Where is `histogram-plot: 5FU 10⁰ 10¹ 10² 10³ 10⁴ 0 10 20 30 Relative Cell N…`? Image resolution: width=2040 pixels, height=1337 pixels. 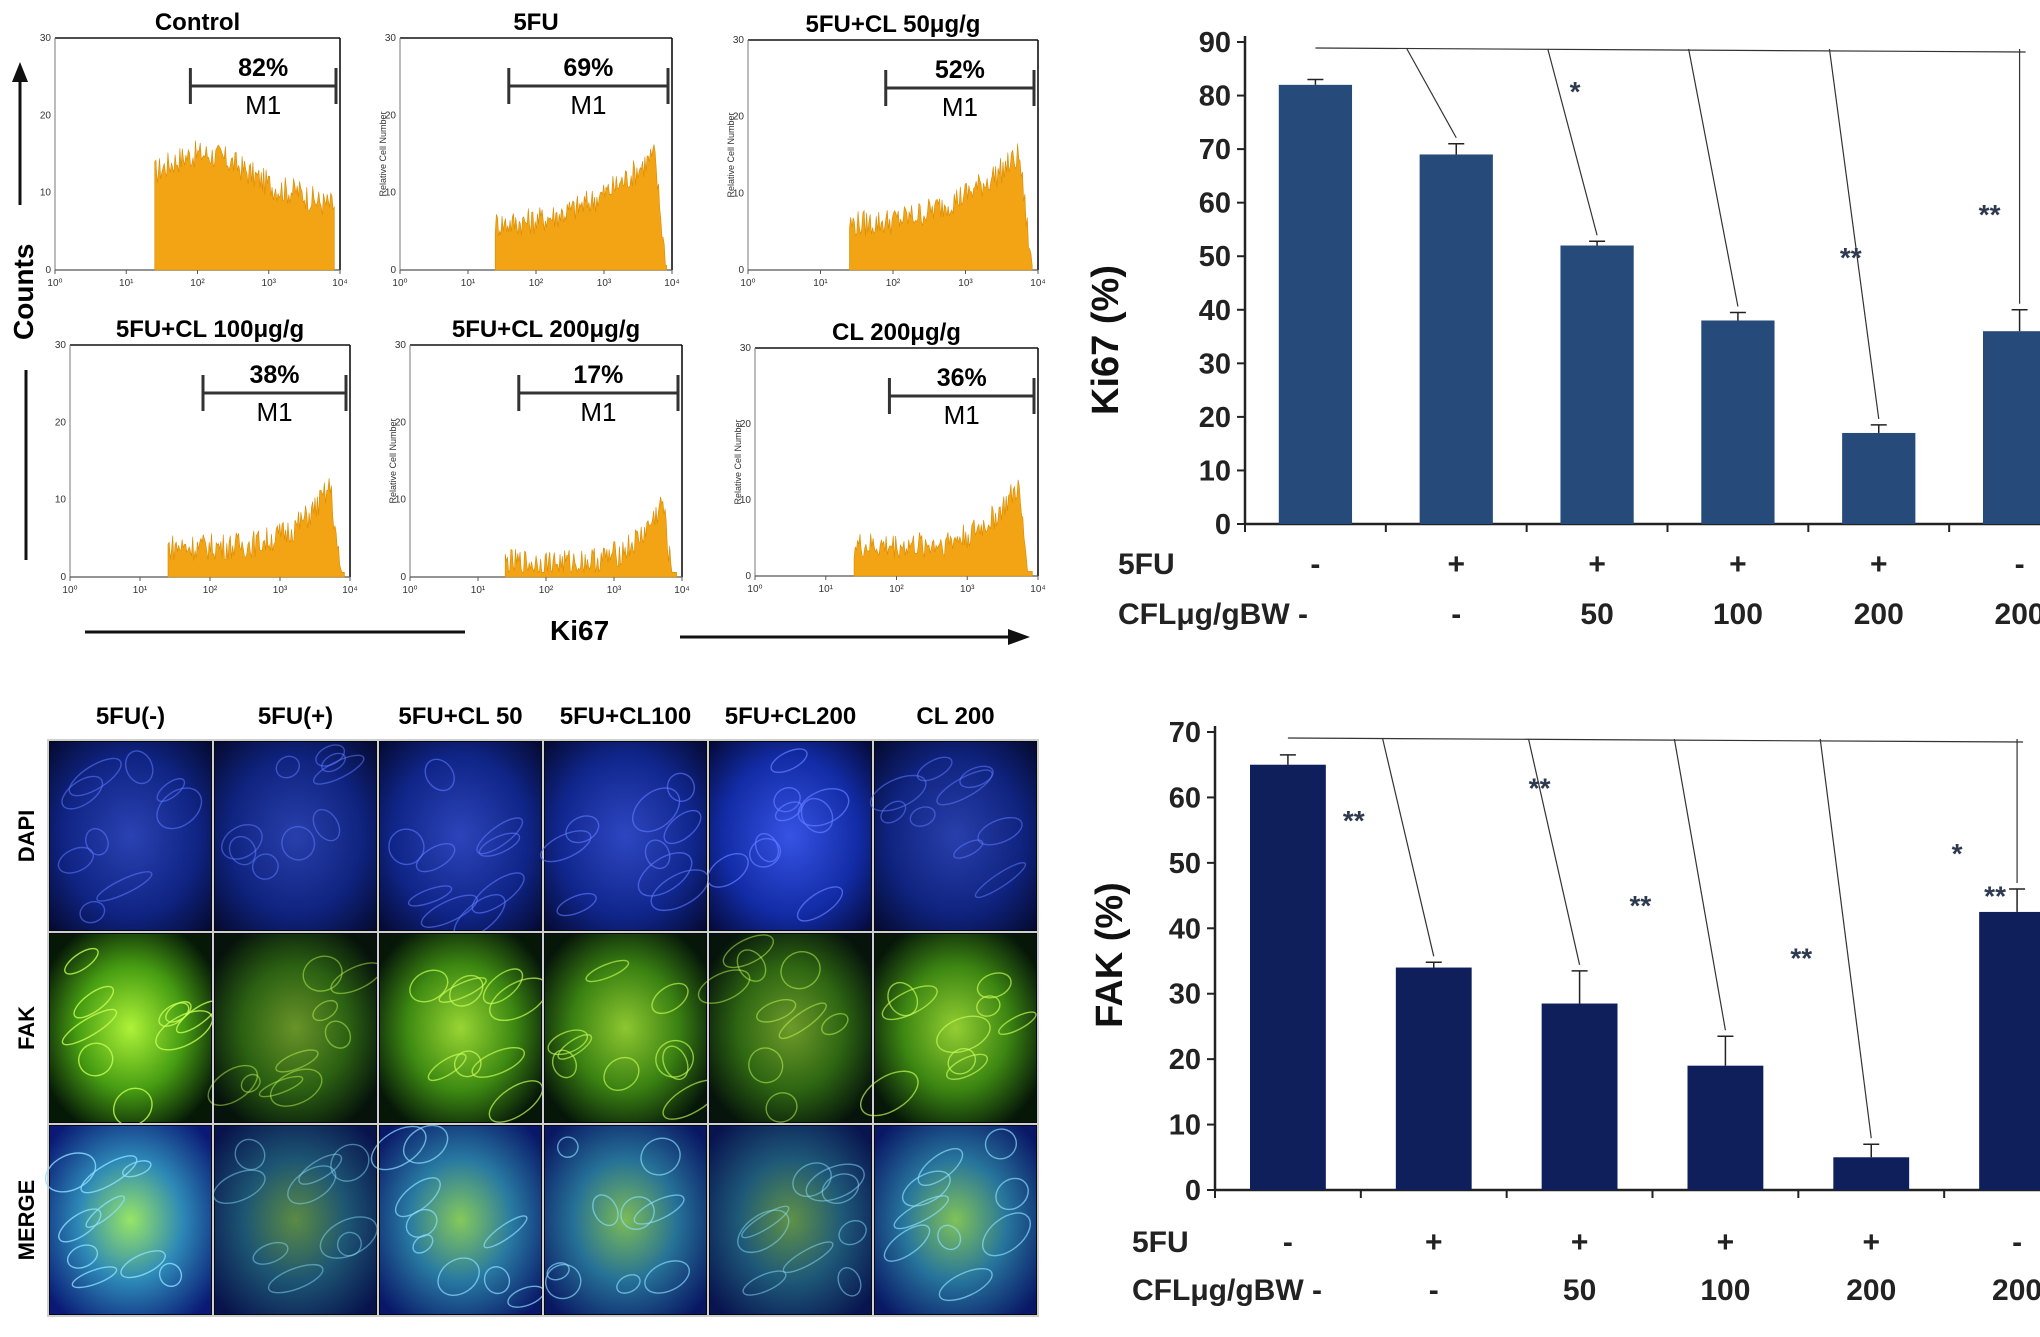 histogram-plot: 5FU 10⁰ 10¹ 10² 10³ 10⁴ 0 10 20 30 Relative Cell N… is located at coordinates (529, 149).